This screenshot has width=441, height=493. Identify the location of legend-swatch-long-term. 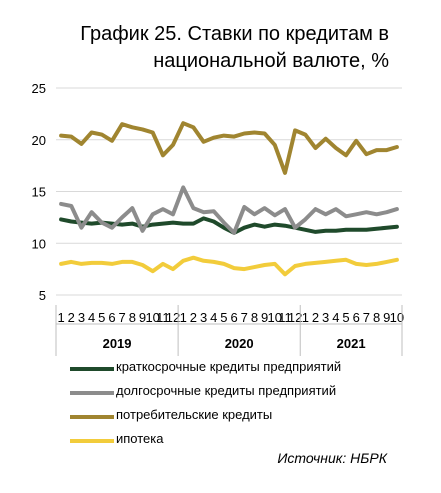
(92, 393).